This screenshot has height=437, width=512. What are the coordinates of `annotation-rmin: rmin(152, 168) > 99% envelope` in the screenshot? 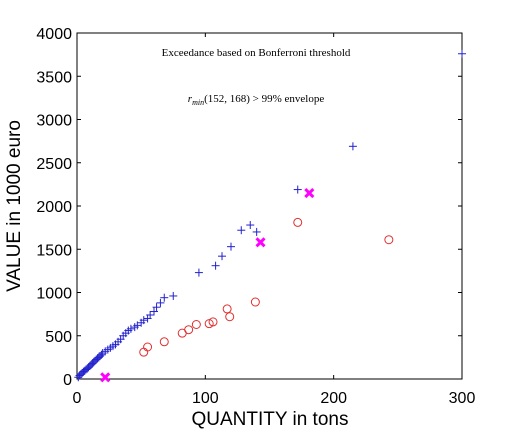 It's located at (256, 100).